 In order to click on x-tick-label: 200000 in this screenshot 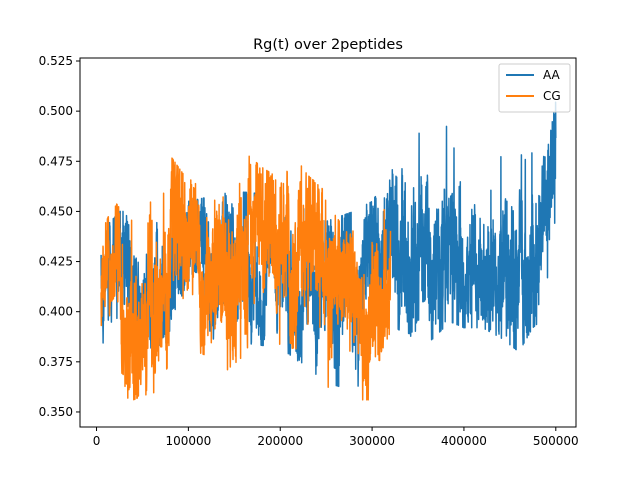, I will do `click(280, 441)`.